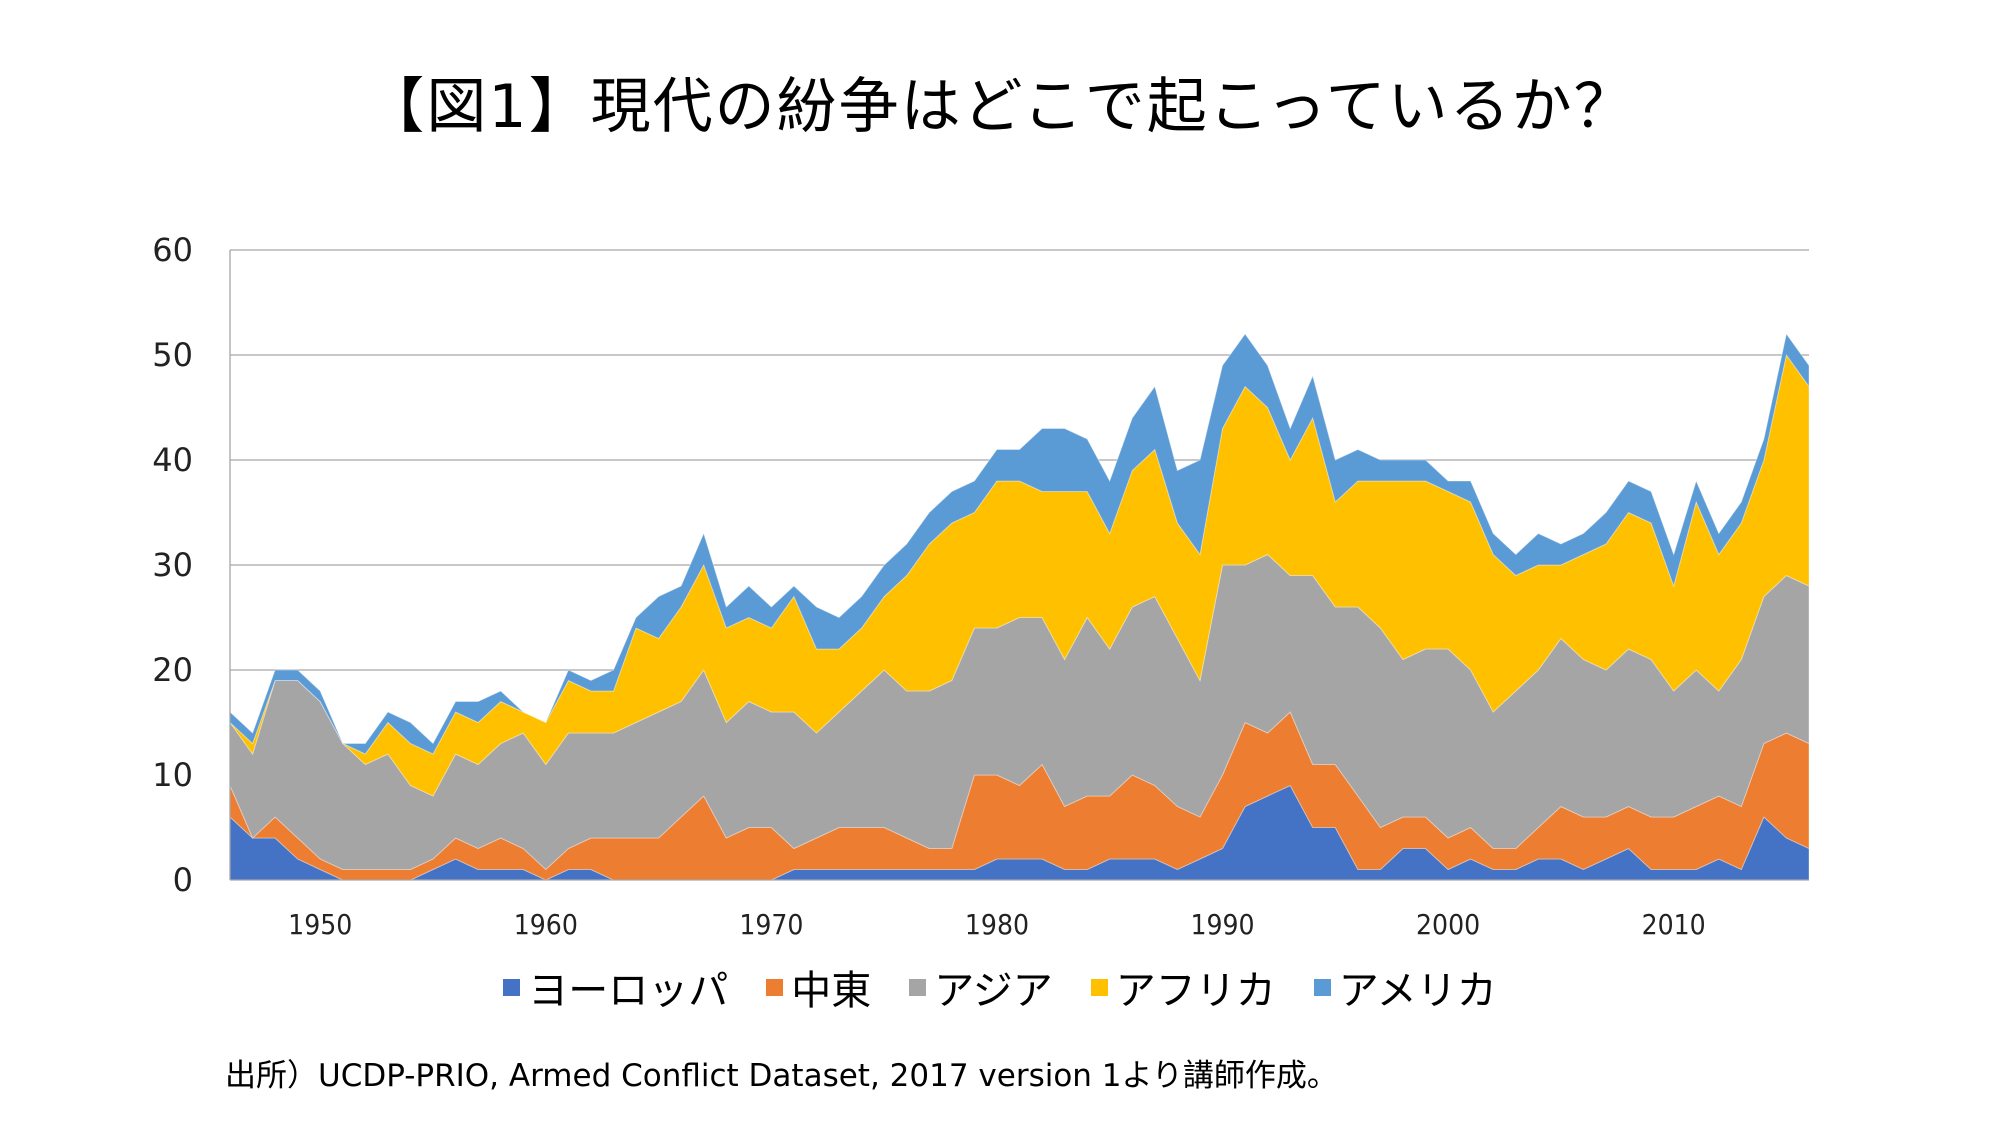 This screenshot has height=1125, width=2000. What do you see at coordinates (1222, 924) in the screenshot?
I see `x-tick-label: 1990` at bounding box center [1222, 924].